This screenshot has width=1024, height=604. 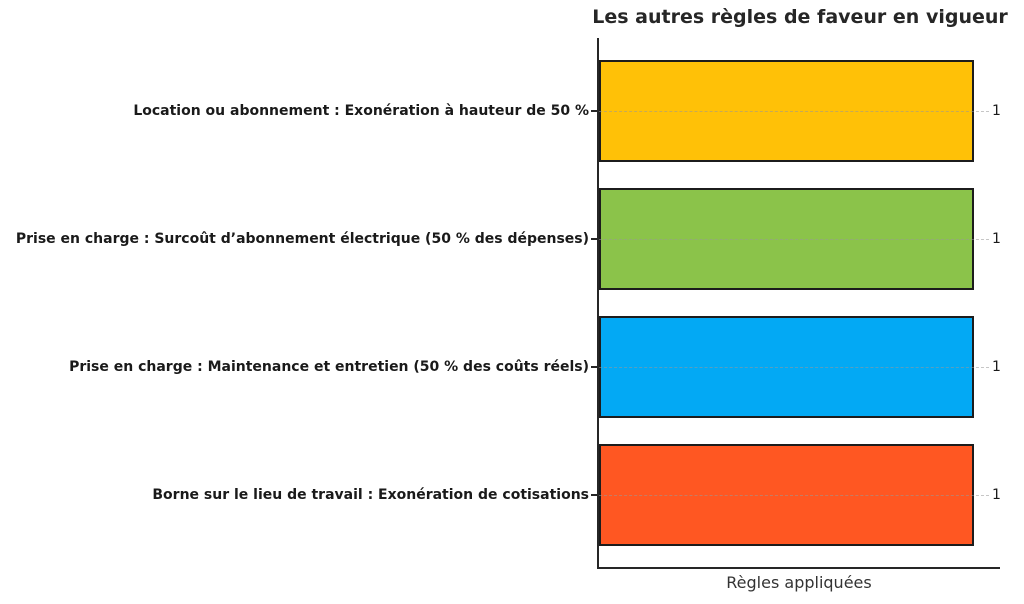 I want to click on x-axis-line, so click(x=798, y=568).